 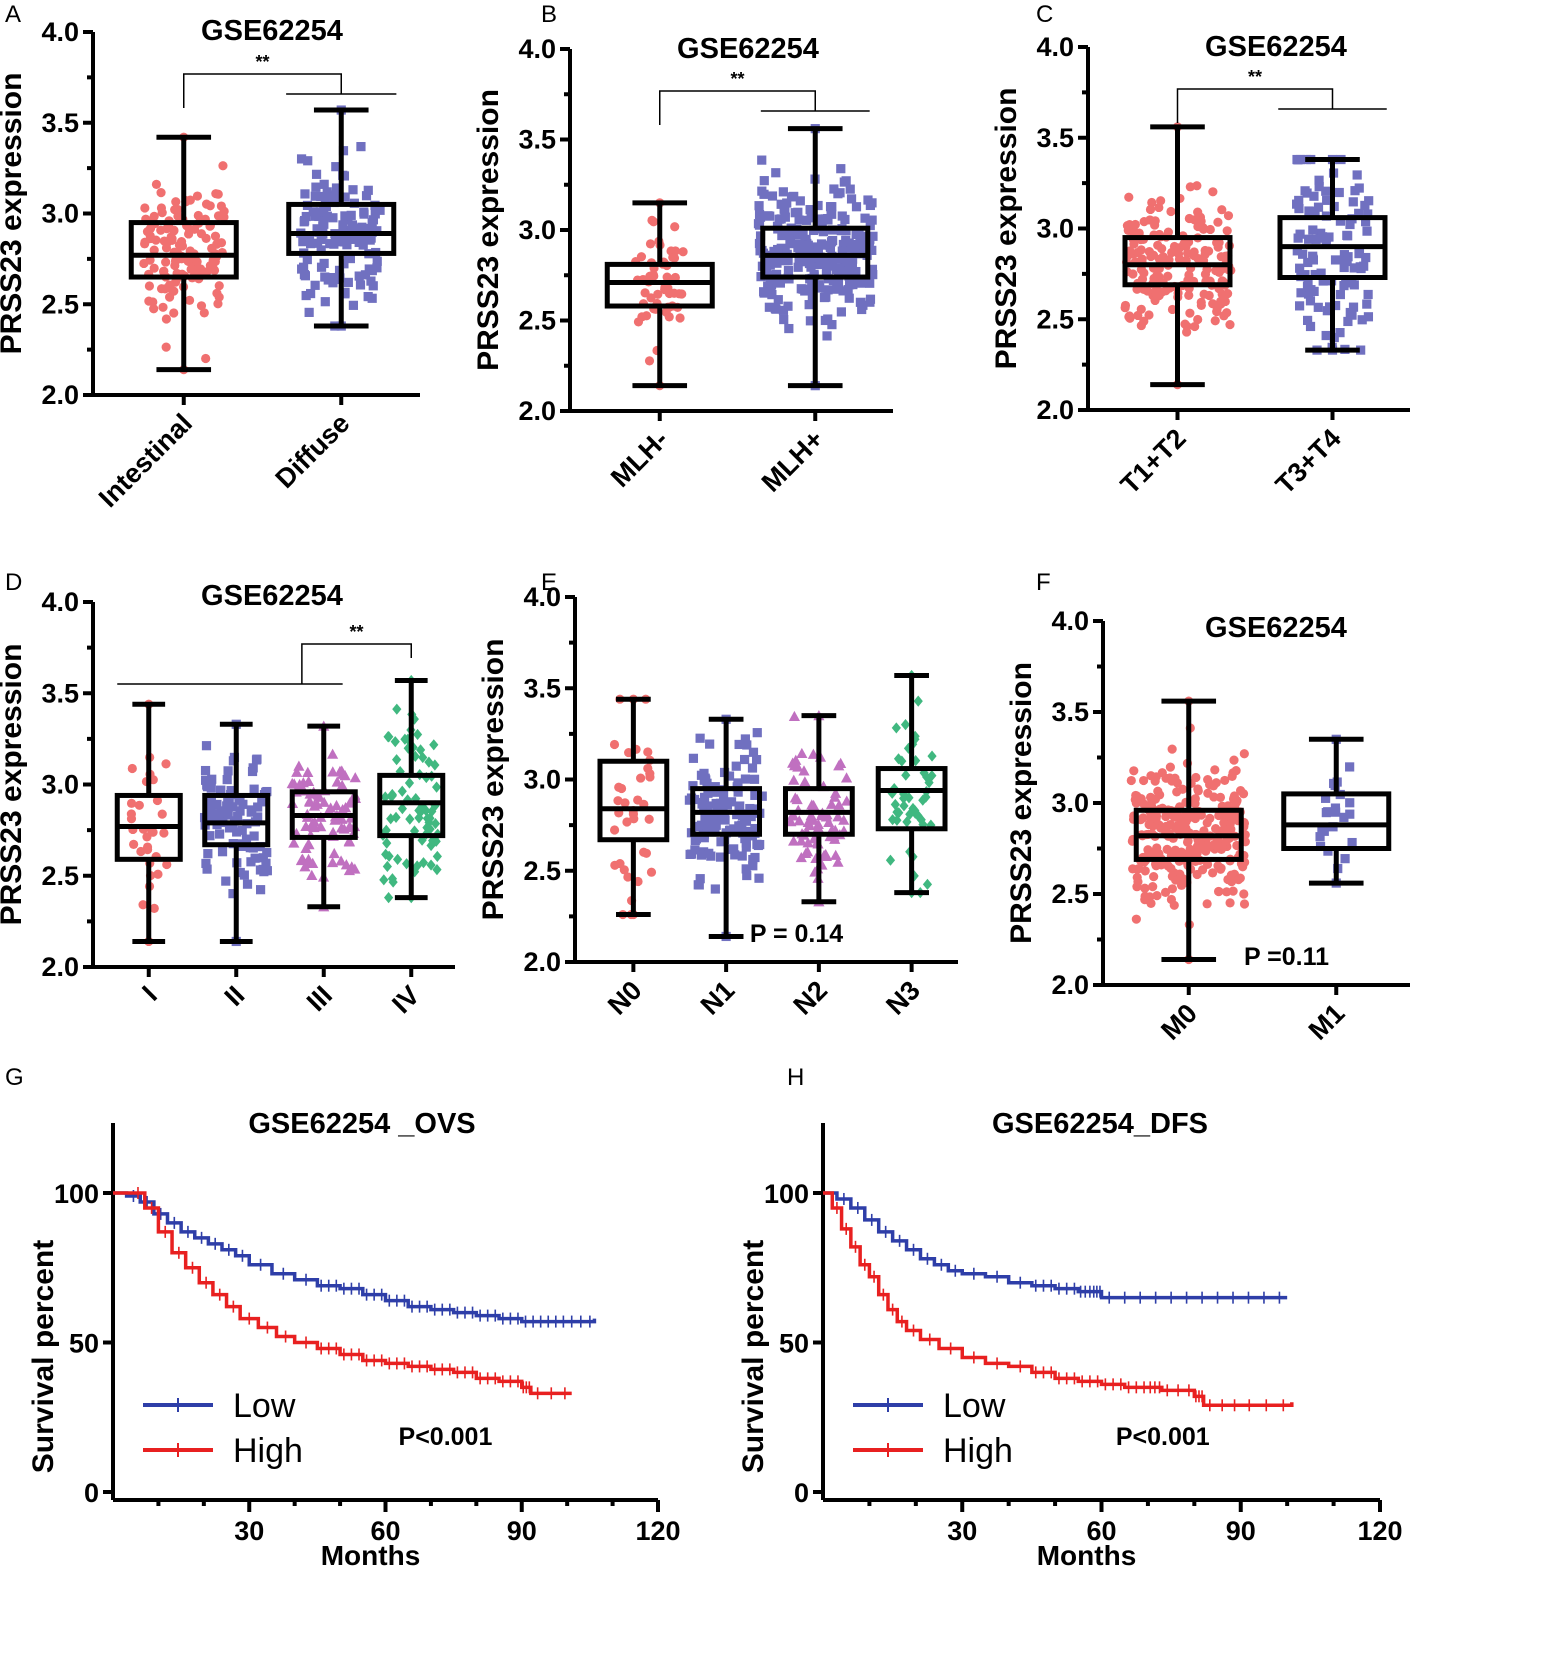 I want to click on x-tick-label: 120, so click(x=657, y=1531).